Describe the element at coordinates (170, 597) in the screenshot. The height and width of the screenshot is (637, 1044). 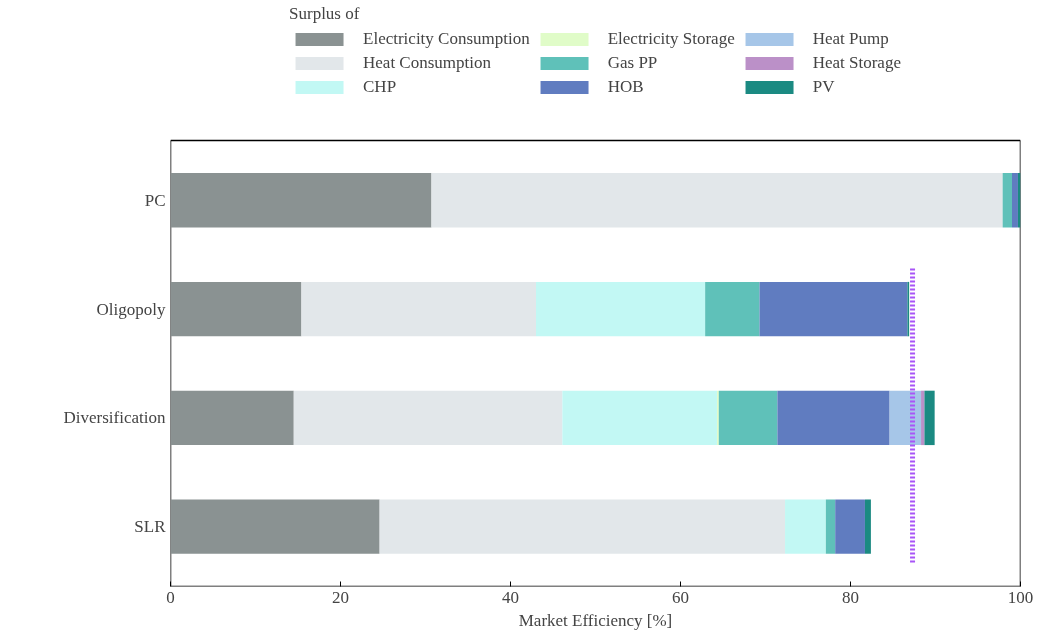
I see `x-tick-label: 0` at that location.